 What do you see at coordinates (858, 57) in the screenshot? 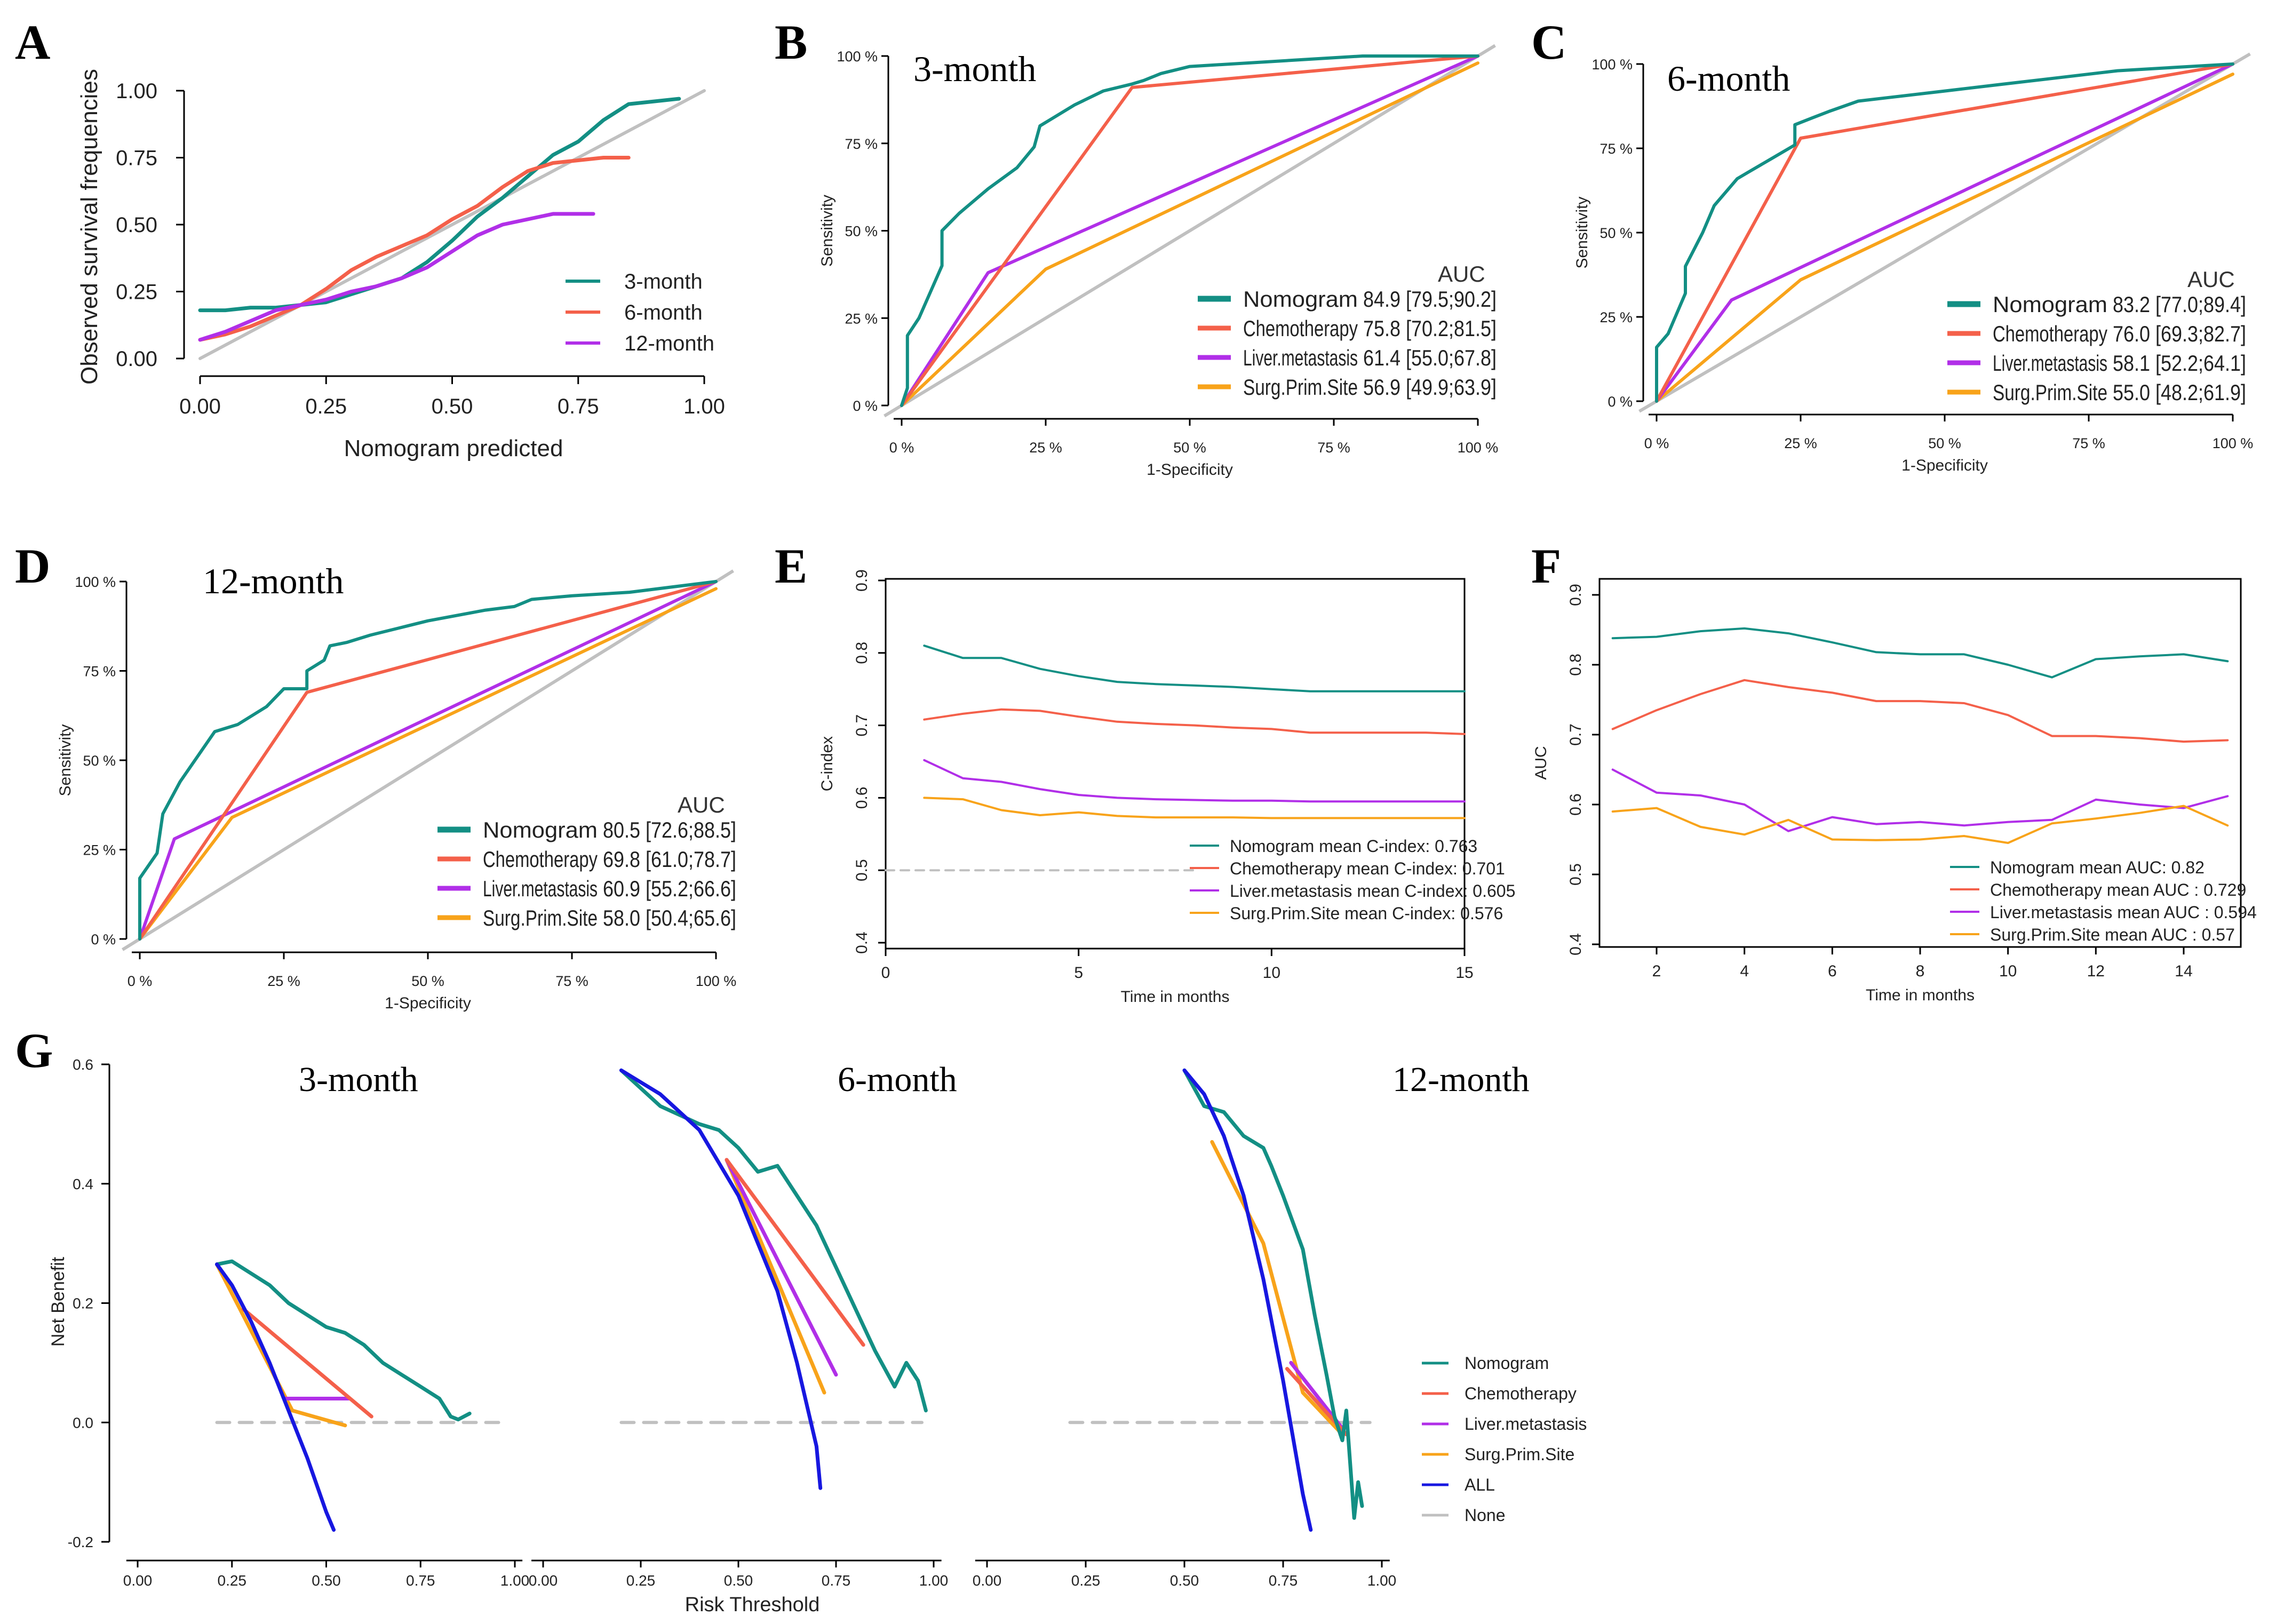
I see `y-tick-label: 100 %` at bounding box center [858, 57].